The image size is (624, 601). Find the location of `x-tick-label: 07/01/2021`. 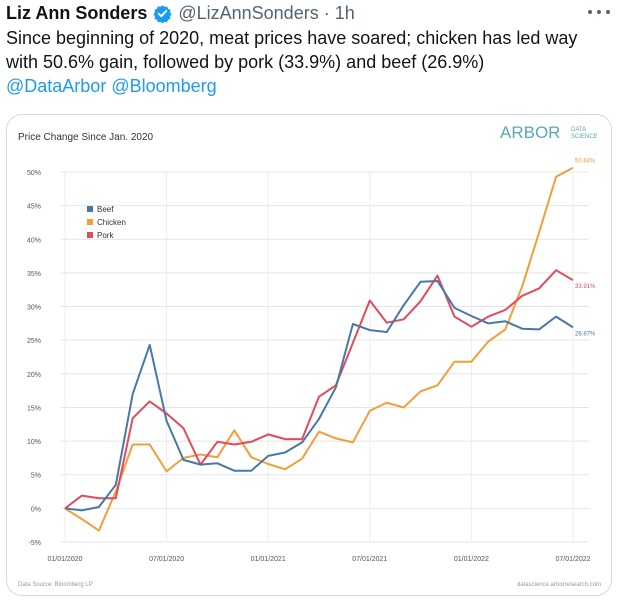

x-tick-label: 07/01/2021 is located at coordinates (369, 559).